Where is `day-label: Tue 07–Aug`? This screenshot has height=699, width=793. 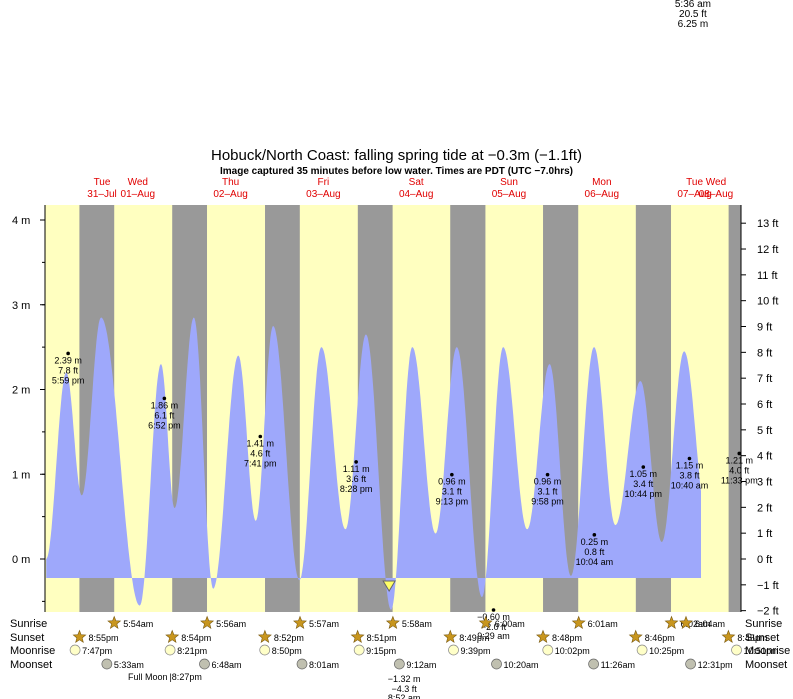 day-label: Tue 07–Aug is located at coordinates (695, 189).